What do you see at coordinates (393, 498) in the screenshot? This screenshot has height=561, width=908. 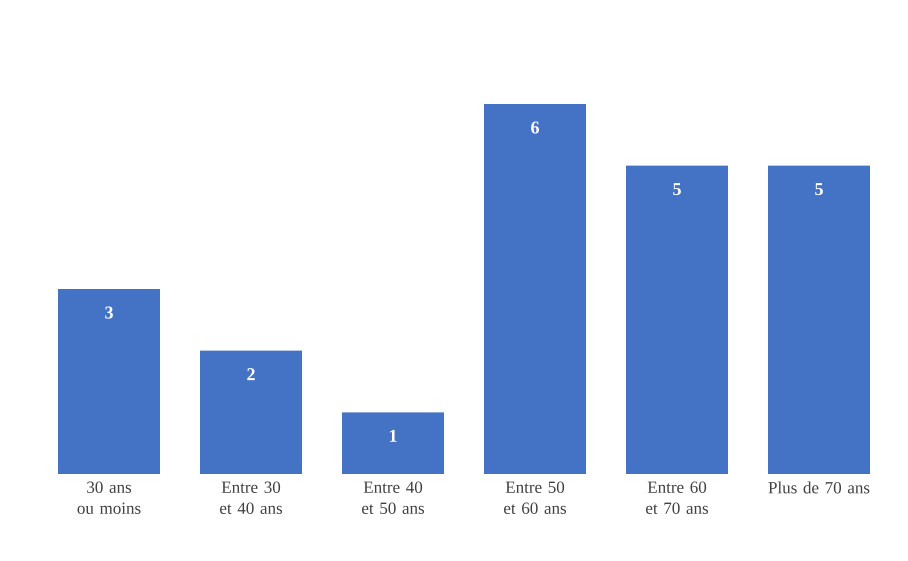 I see `x-tick-label: Entre 40 et 50 ans` at bounding box center [393, 498].